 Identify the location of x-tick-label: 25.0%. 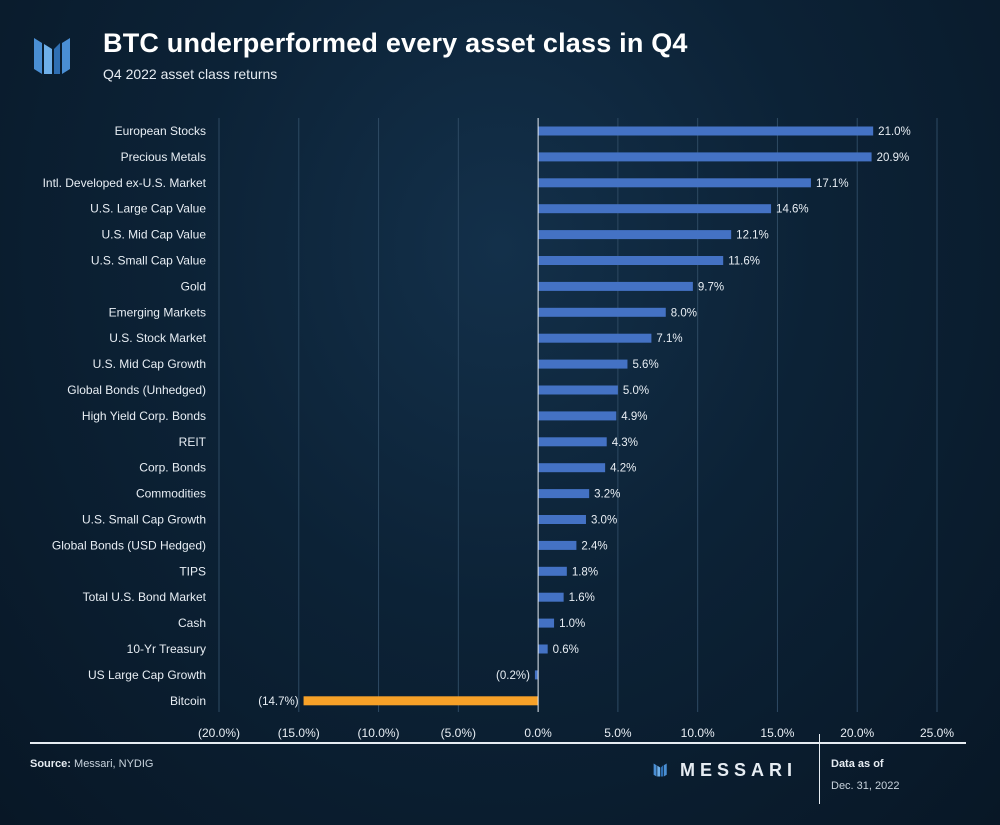
(937, 733).